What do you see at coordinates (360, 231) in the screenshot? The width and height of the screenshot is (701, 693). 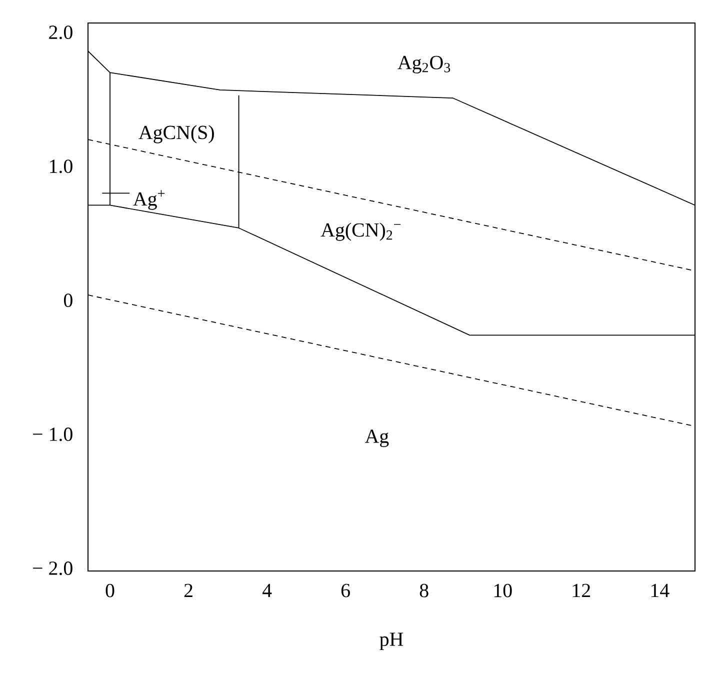 I see `annotation: Ag(CN)$_{2}$−` at bounding box center [360, 231].